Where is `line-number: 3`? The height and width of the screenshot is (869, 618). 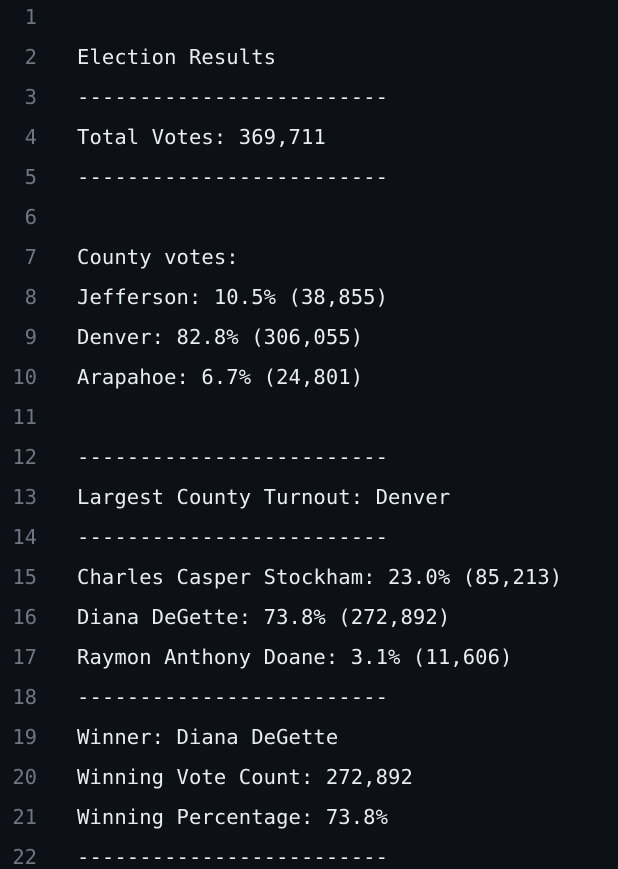
line-number: 3 is located at coordinates (30, 97).